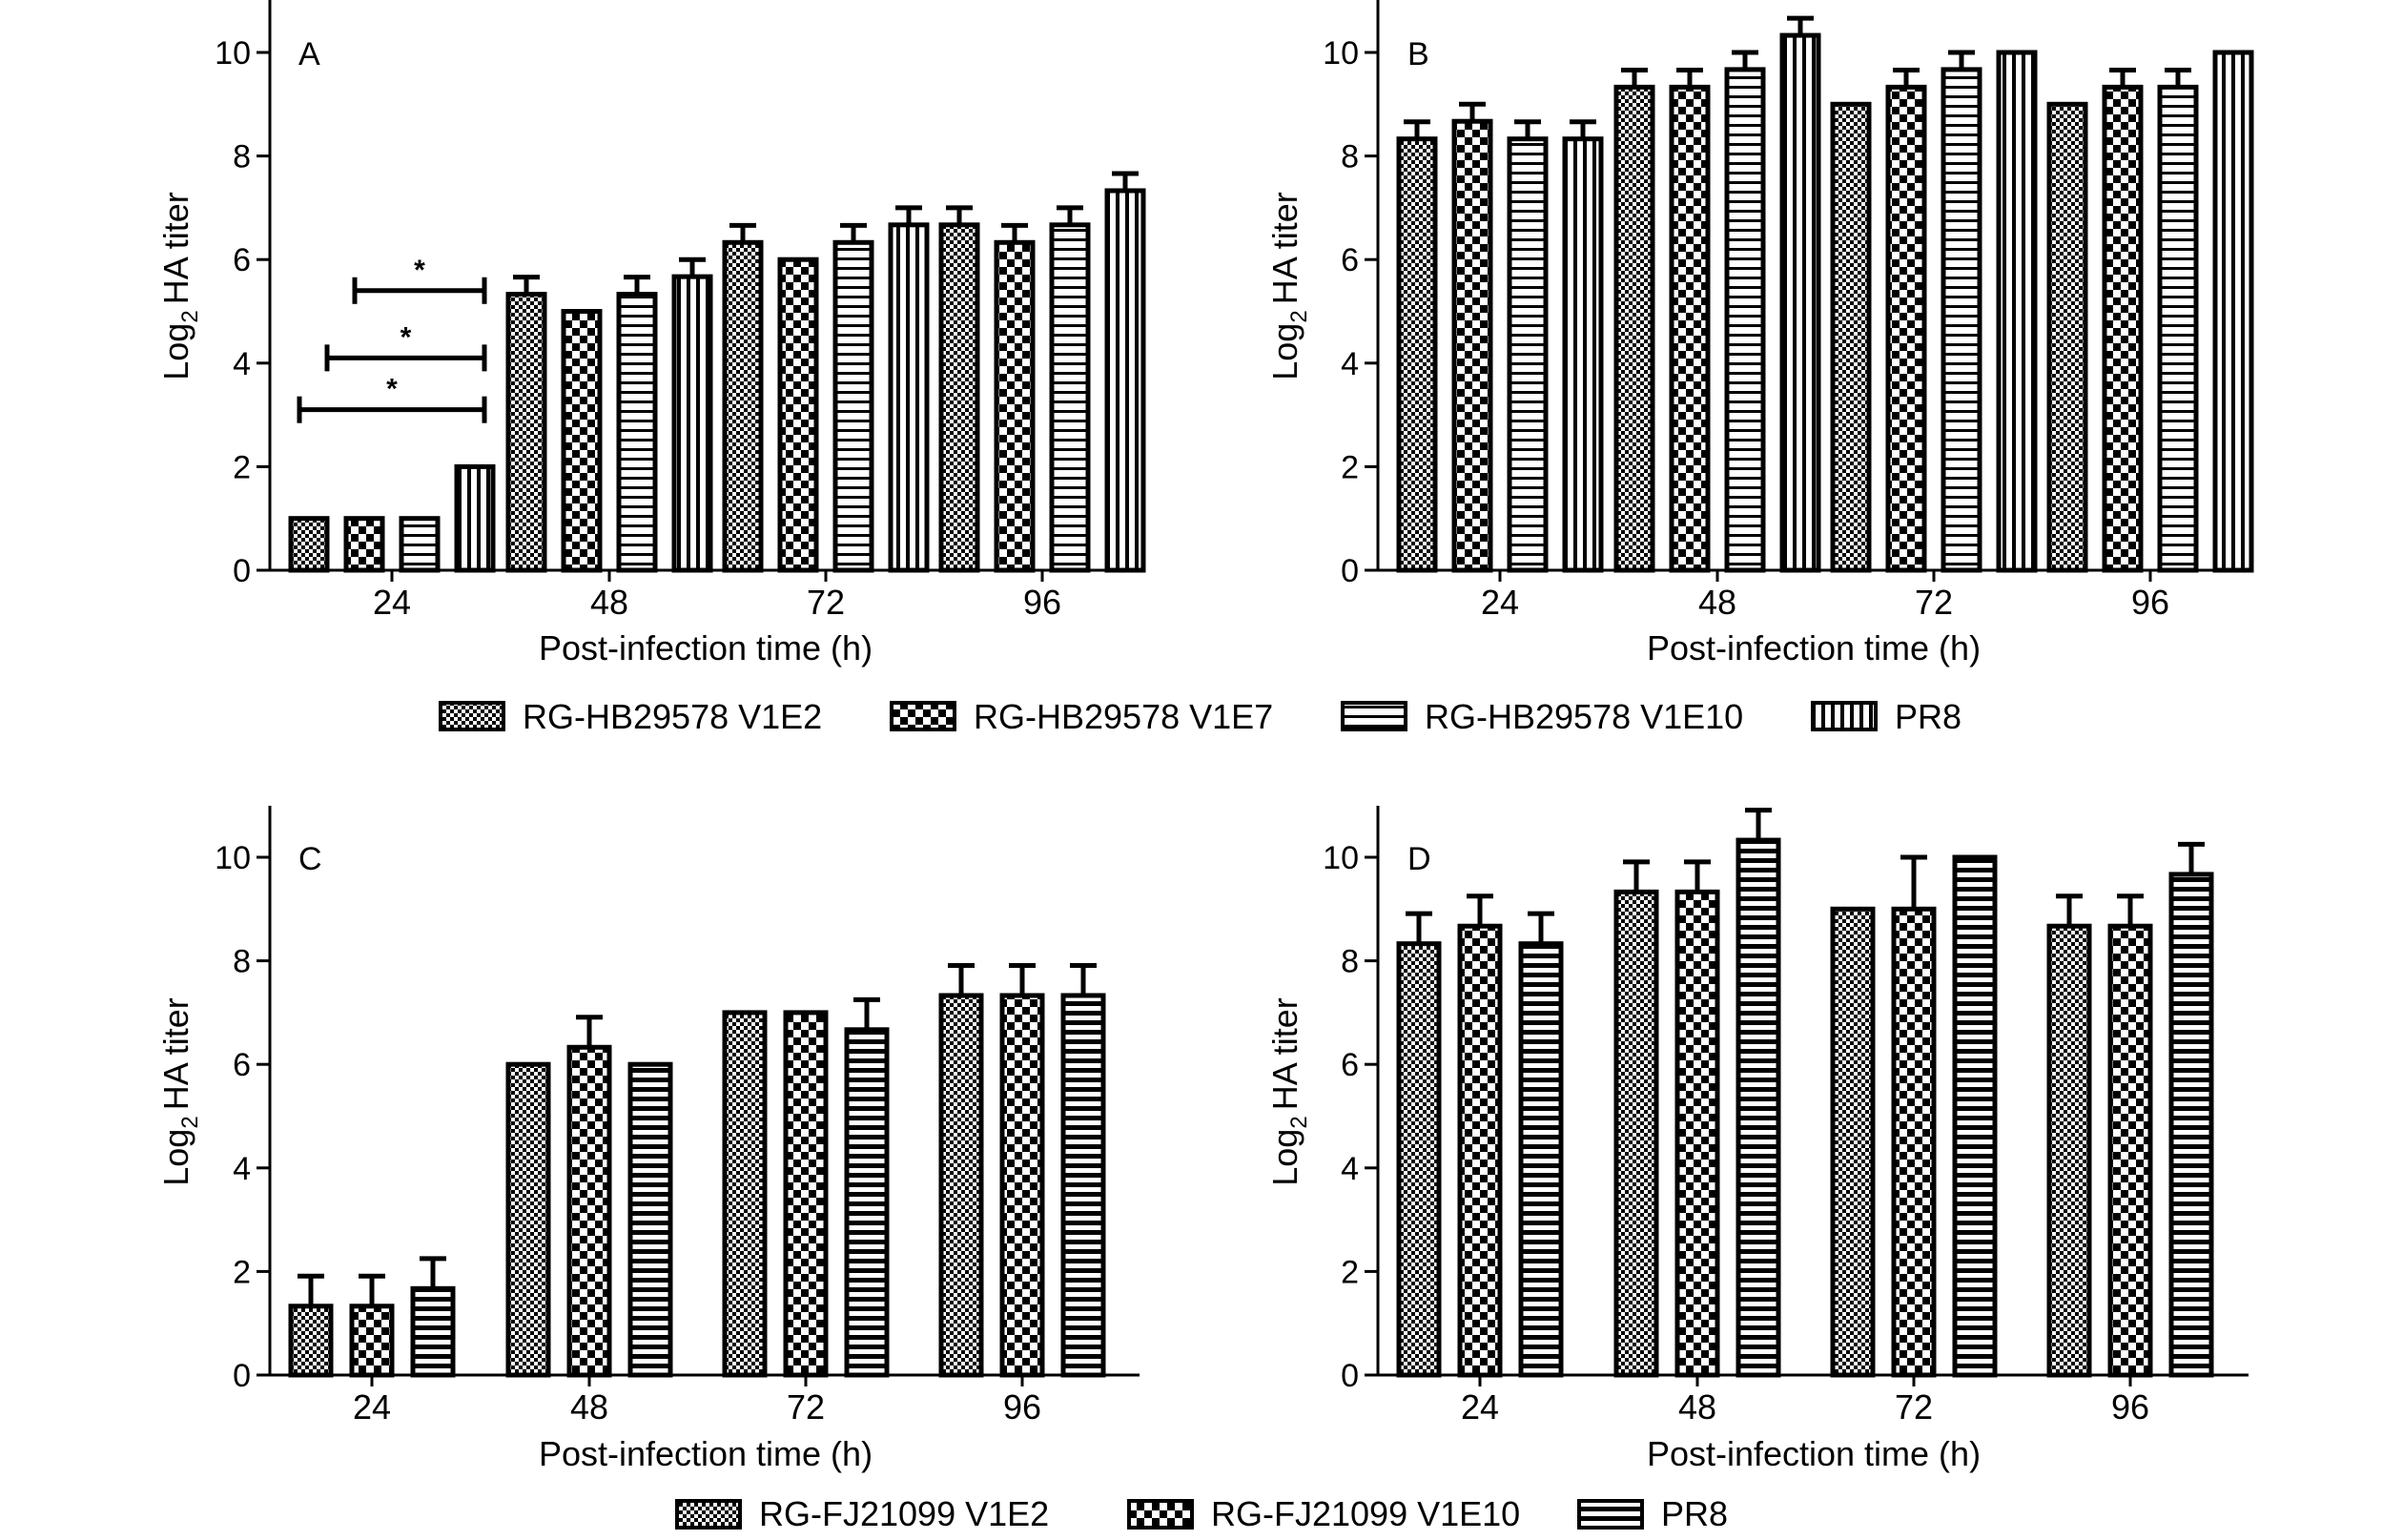 The width and height of the screenshot is (2403, 1540). What do you see at coordinates (1288, 286) in the screenshot?
I see `panel-b-y-axis-title: Log2 HA titer` at bounding box center [1288, 286].